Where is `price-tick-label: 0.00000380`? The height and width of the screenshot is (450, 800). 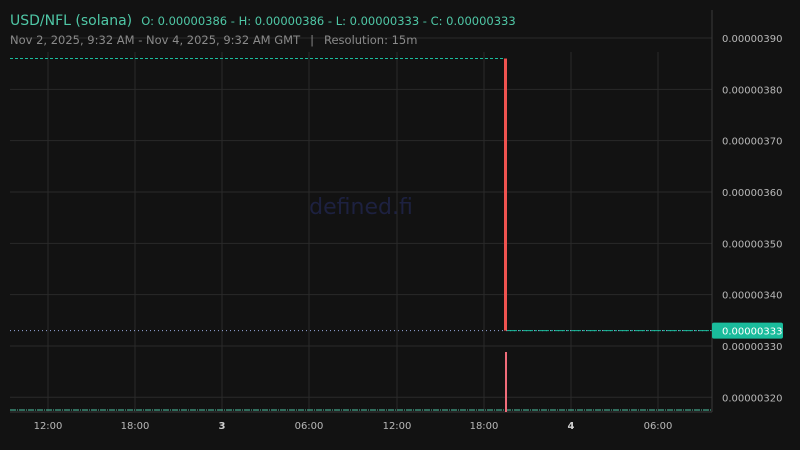
price-tick-label: 0.00000380 is located at coordinates (752, 90).